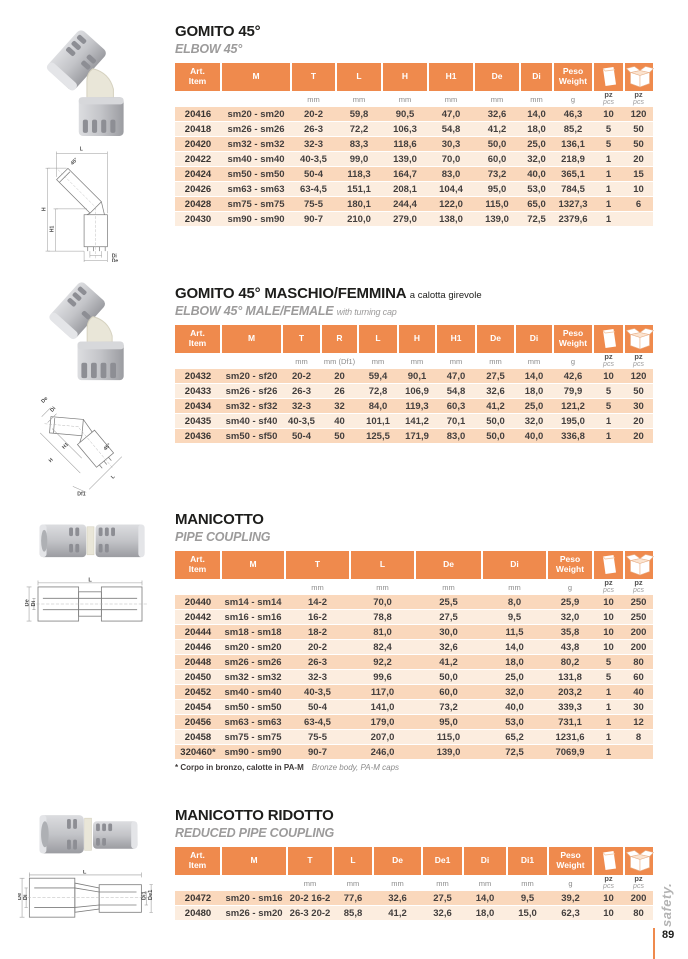 The image size is (688, 959). Describe the element at coordinates (536, 204) in the screenshot. I see `value-cell: 65,0` at that location.